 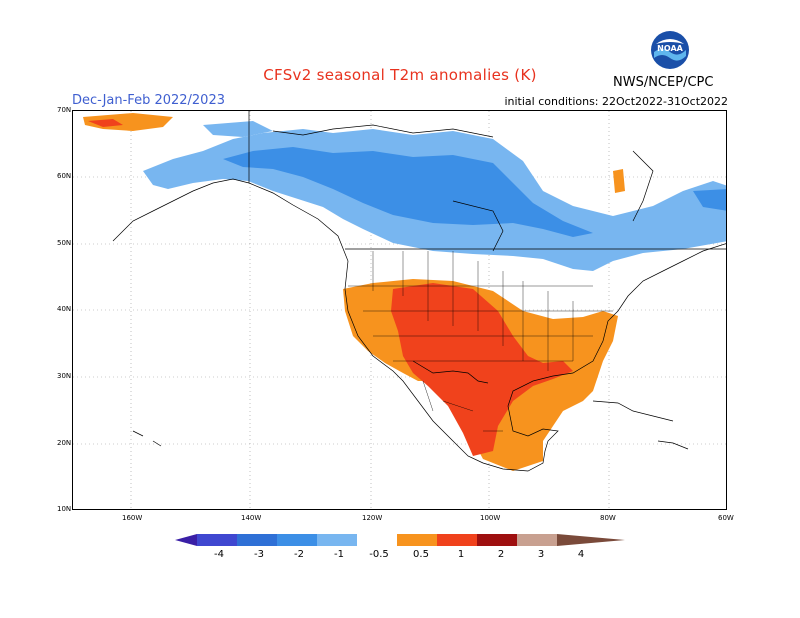 I want to click on lat-label-30n: 30N, so click(x=64, y=376).